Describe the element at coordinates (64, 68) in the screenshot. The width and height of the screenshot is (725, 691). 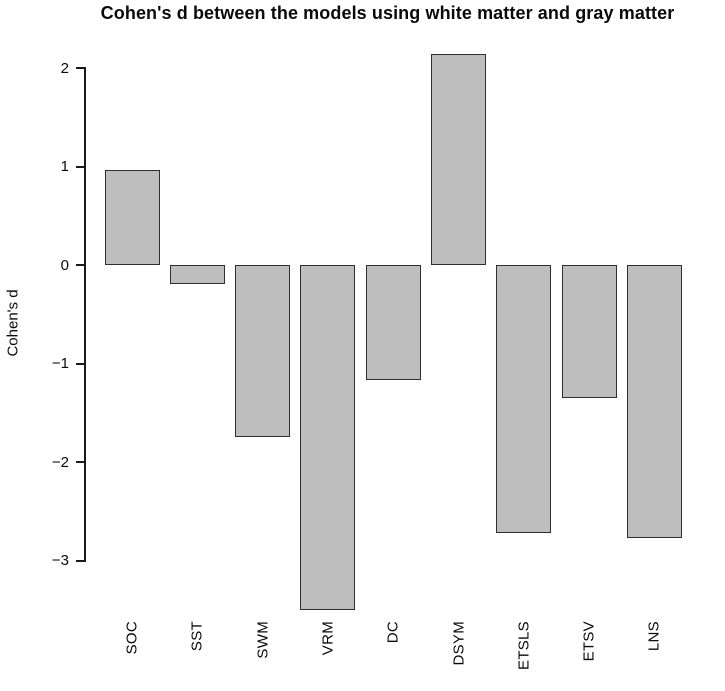
I see `y-tick-label: 2` at that location.